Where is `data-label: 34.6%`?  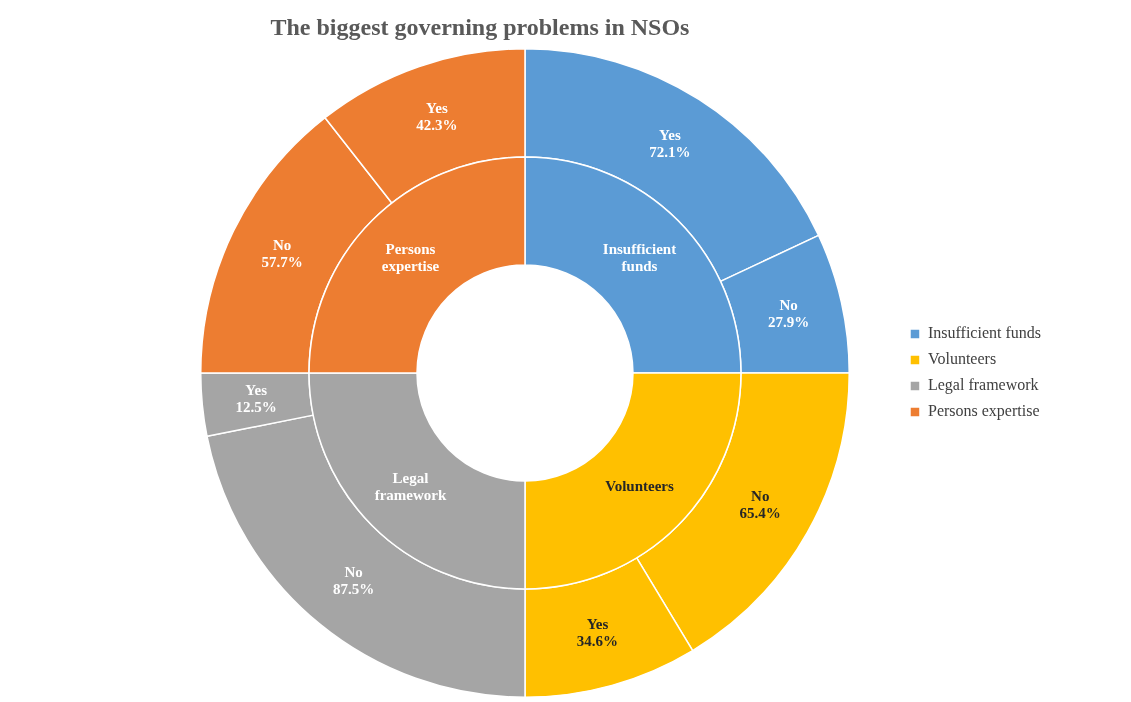 data-label: 34.6% is located at coordinates (597, 640).